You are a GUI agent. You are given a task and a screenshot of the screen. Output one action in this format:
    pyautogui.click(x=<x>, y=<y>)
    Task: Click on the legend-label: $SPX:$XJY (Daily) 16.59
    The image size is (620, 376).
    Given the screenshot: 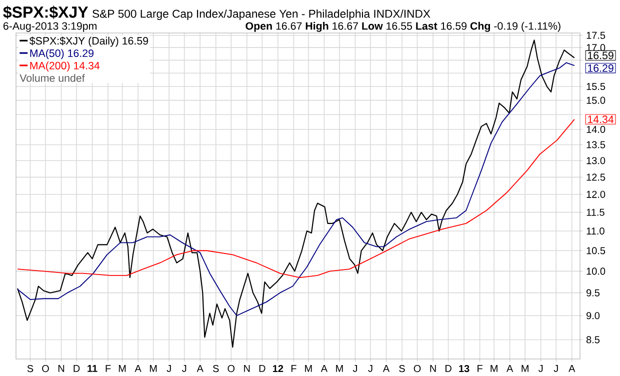 What is the action you would take?
    pyautogui.click(x=88, y=41)
    